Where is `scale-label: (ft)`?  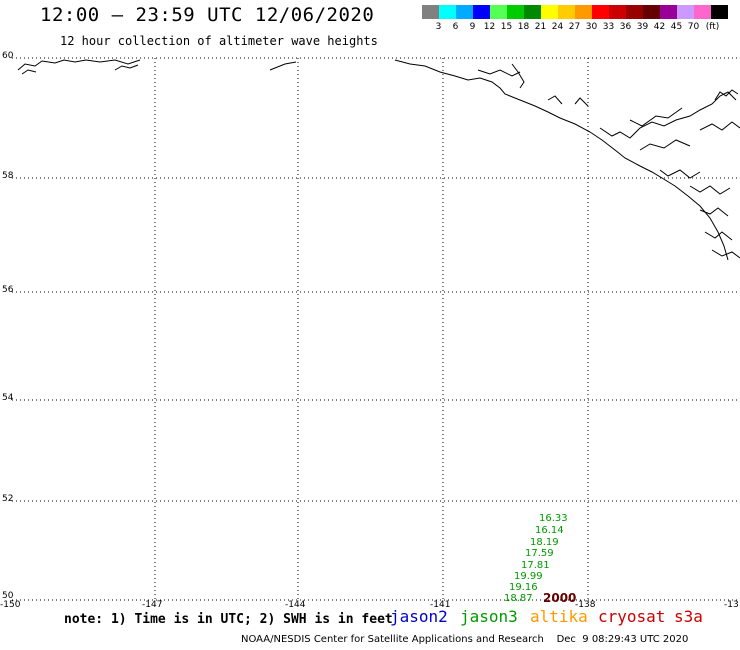 scale-label: (ft) is located at coordinates (712, 27).